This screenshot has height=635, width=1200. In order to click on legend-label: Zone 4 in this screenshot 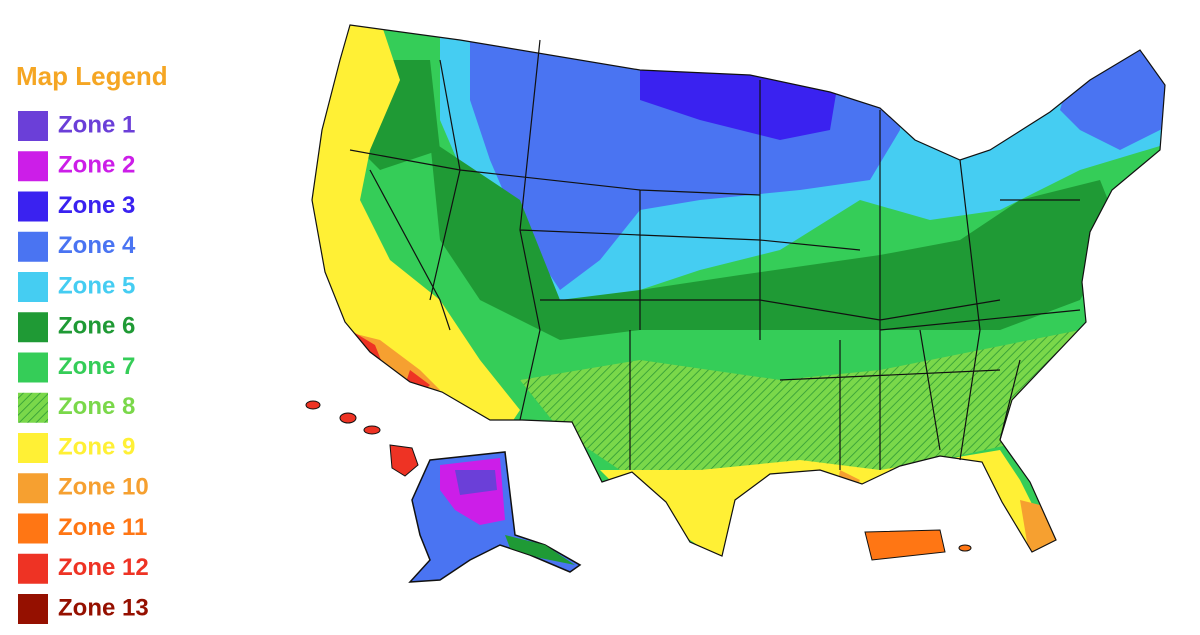, I will do `click(97, 245)`.